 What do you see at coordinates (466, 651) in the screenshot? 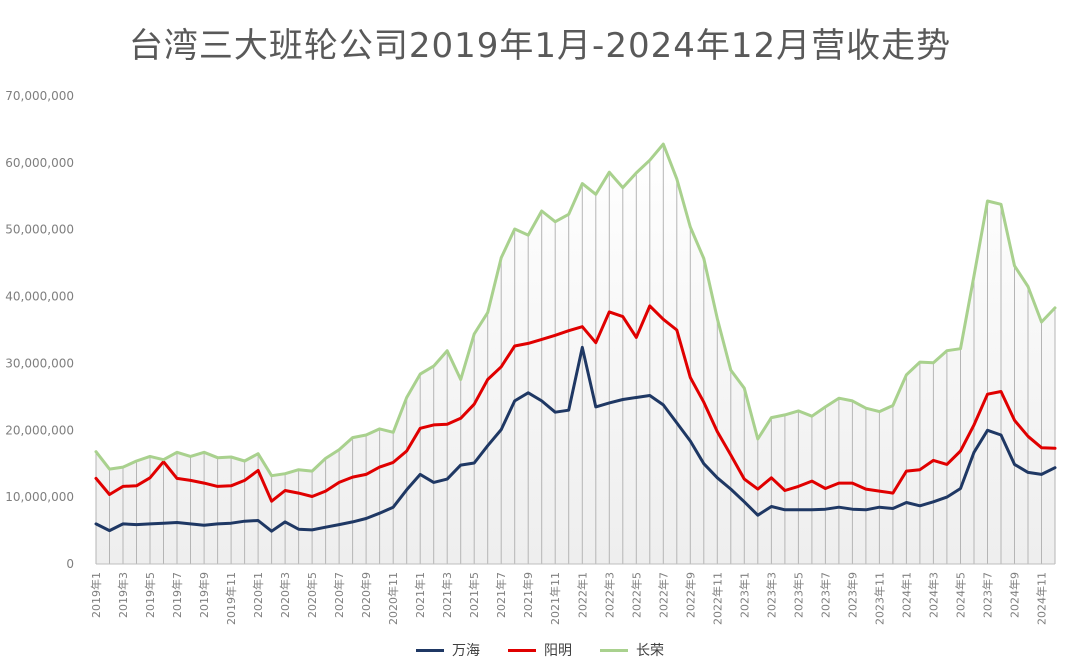
I see `legend-label: 万海` at bounding box center [466, 651].